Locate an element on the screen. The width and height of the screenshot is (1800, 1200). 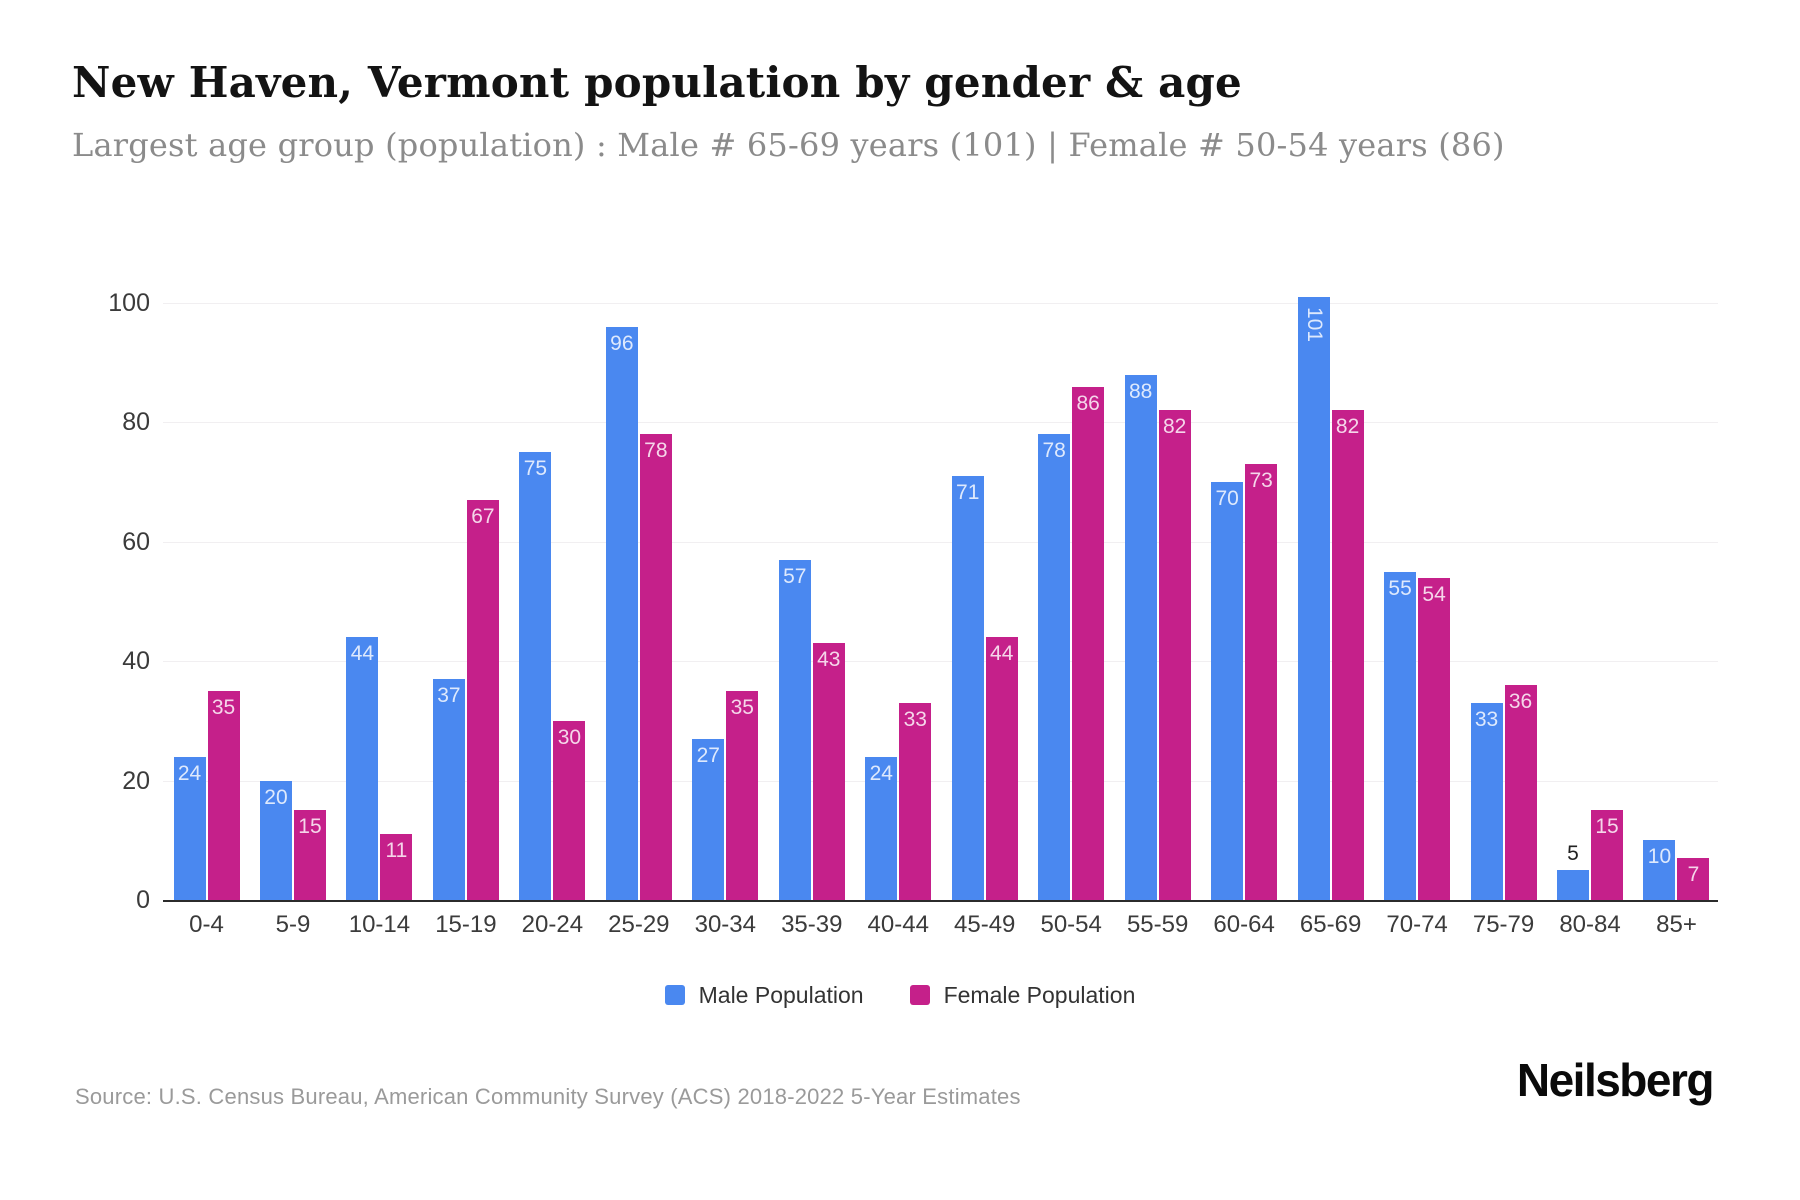
bar-female-15-19: 67 is located at coordinates (482, 700).